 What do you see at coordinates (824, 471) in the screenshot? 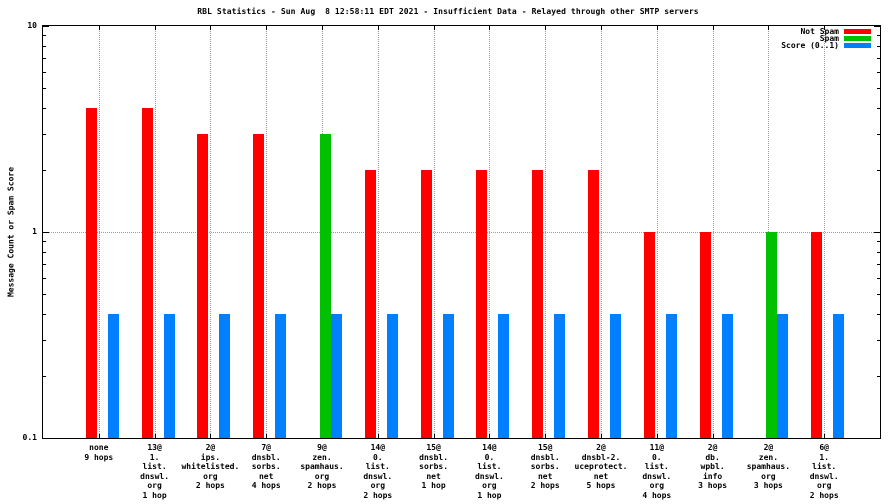
I see `x-category-label: 6@ 1. list. dnswl. org 2 hops` at bounding box center [824, 471].